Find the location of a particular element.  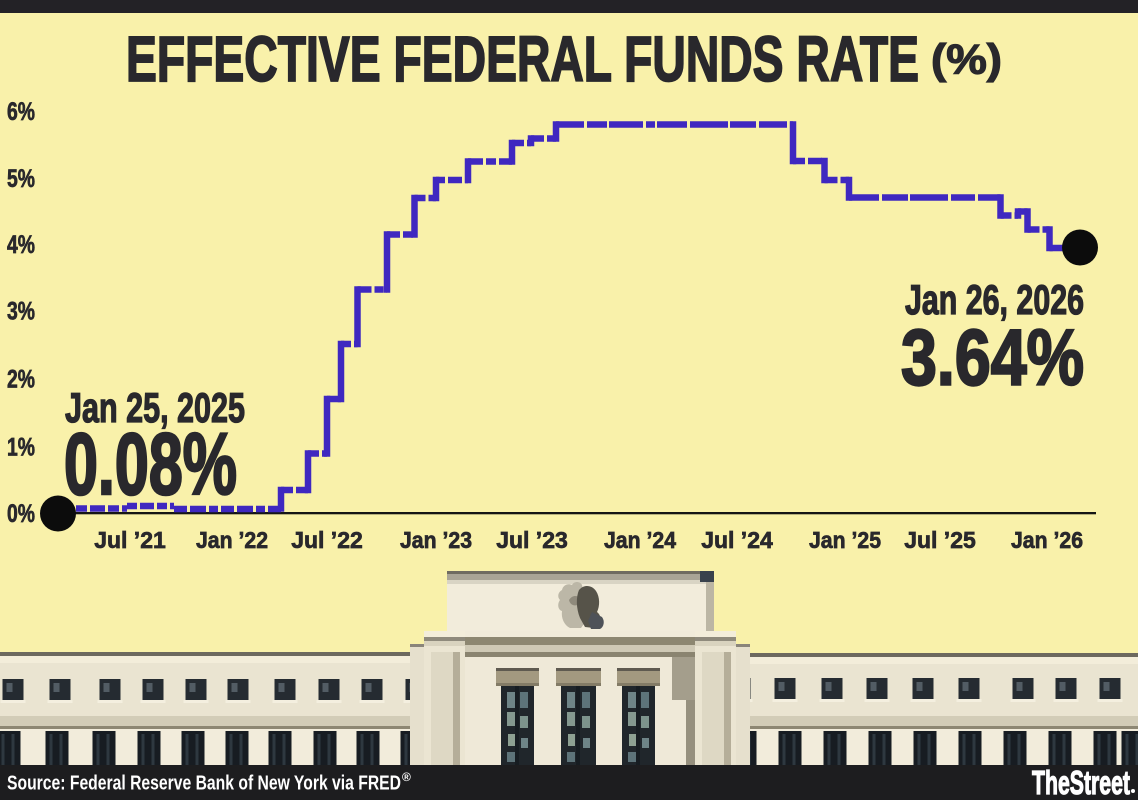

svg-text: 2% is located at coordinates (21, 380).